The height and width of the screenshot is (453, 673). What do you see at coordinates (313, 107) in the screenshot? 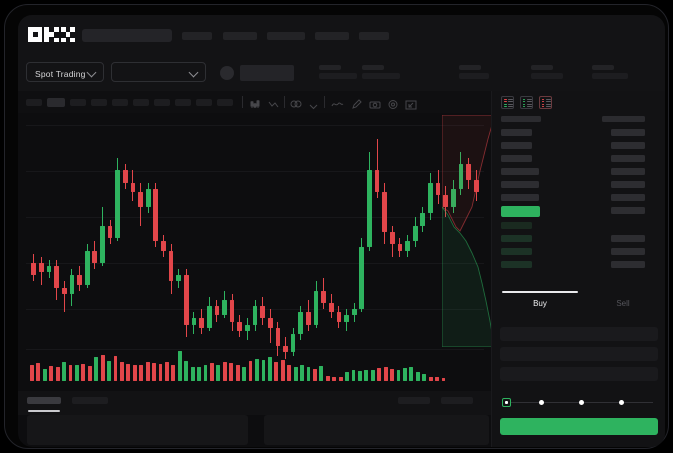
I see `chevron-down-icon` at bounding box center [313, 107].